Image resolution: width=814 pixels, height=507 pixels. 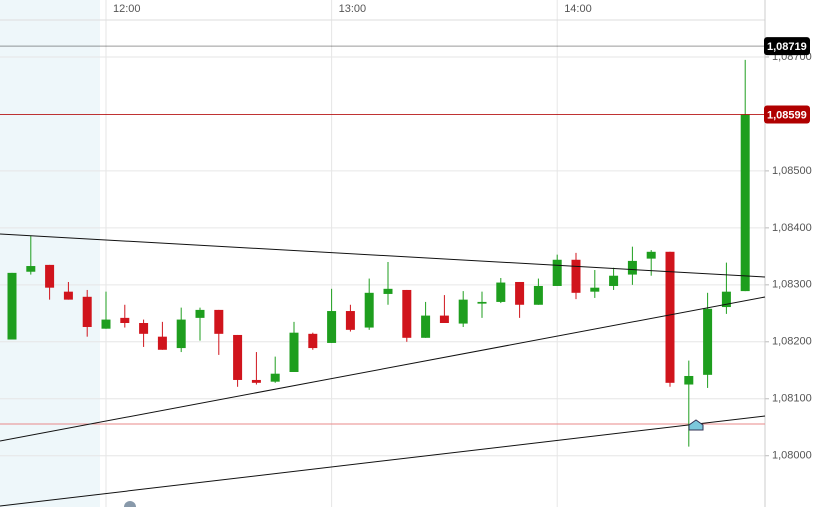 What do you see at coordinates (792, 456) in the screenshot?
I see `y-tick-label: 1,08000` at bounding box center [792, 456].